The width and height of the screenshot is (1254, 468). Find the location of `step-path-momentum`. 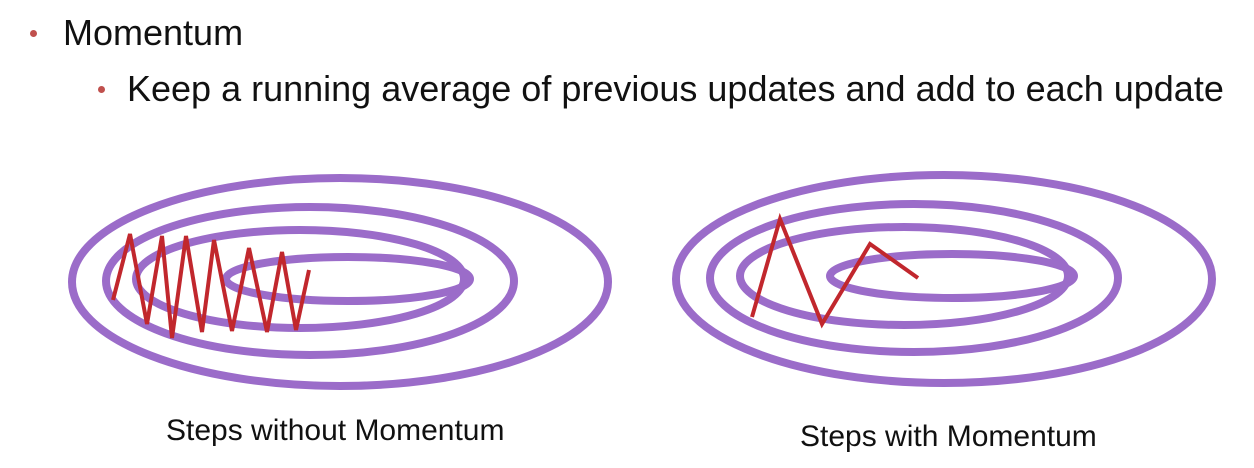

step-path-momentum is located at coordinates (835, 270).